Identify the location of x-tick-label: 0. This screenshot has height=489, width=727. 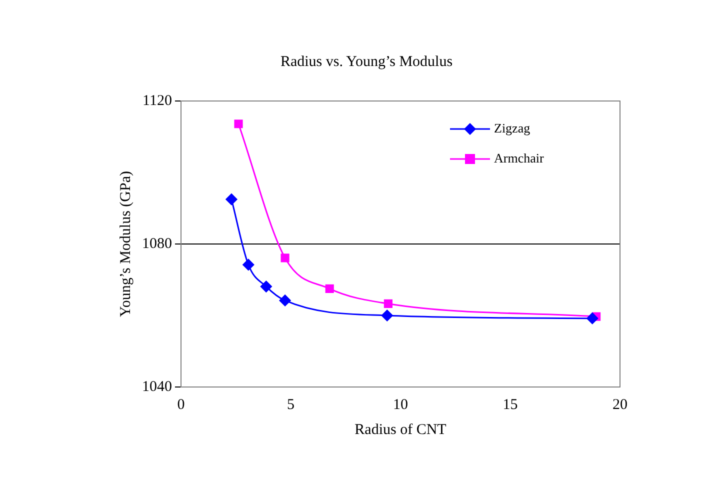
(181, 404).